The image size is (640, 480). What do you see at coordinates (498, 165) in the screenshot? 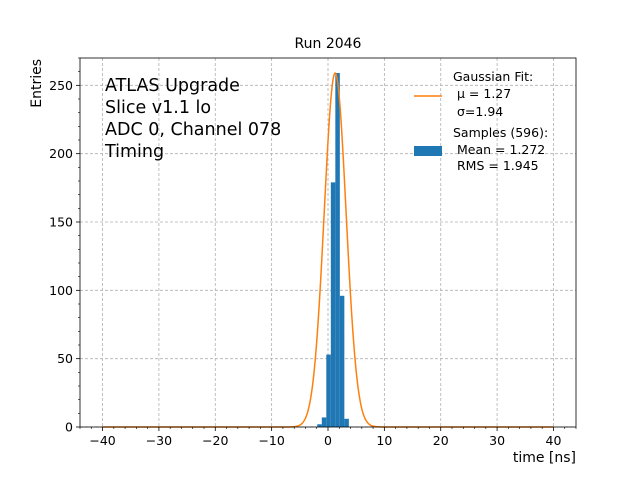
I see `legend-hist-rms: RMS = 1.945` at bounding box center [498, 165].